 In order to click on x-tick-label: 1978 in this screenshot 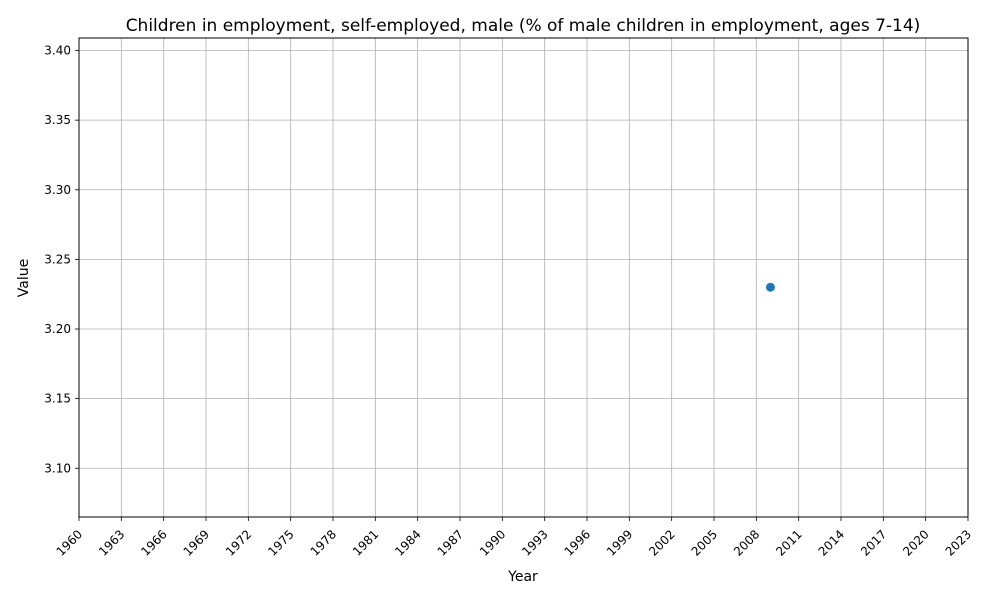, I will do `click(323, 542)`.